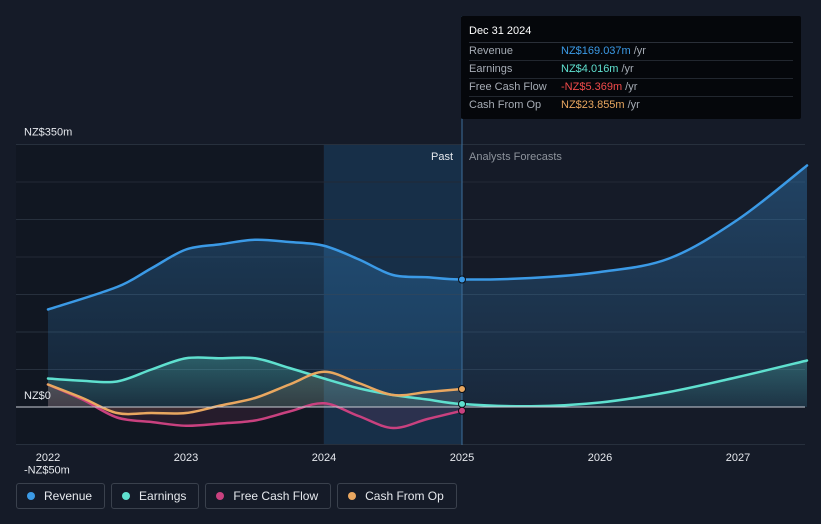 Image resolution: width=821 pixels, height=524 pixels. I want to click on revenue-marker, so click(462, 279).